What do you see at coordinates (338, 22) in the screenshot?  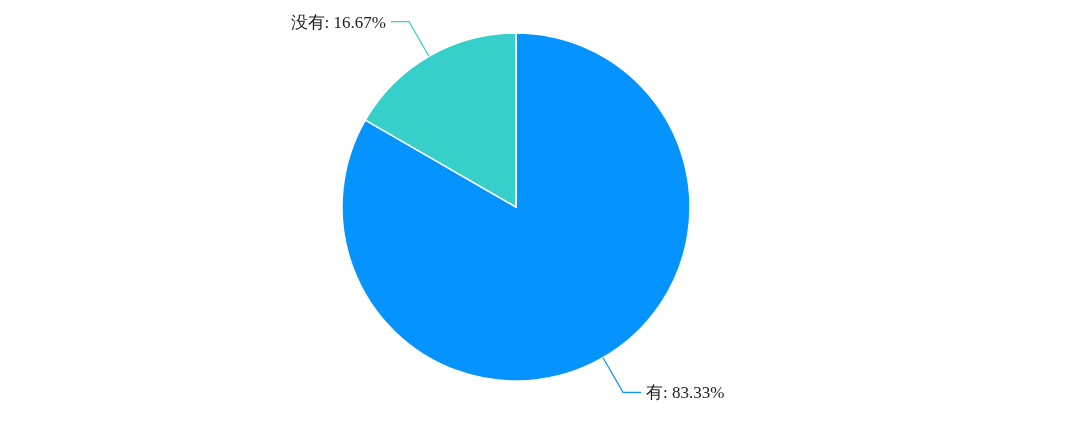 I see `slice-label: 没有: 16.67%` at bounding box center [338, 22].